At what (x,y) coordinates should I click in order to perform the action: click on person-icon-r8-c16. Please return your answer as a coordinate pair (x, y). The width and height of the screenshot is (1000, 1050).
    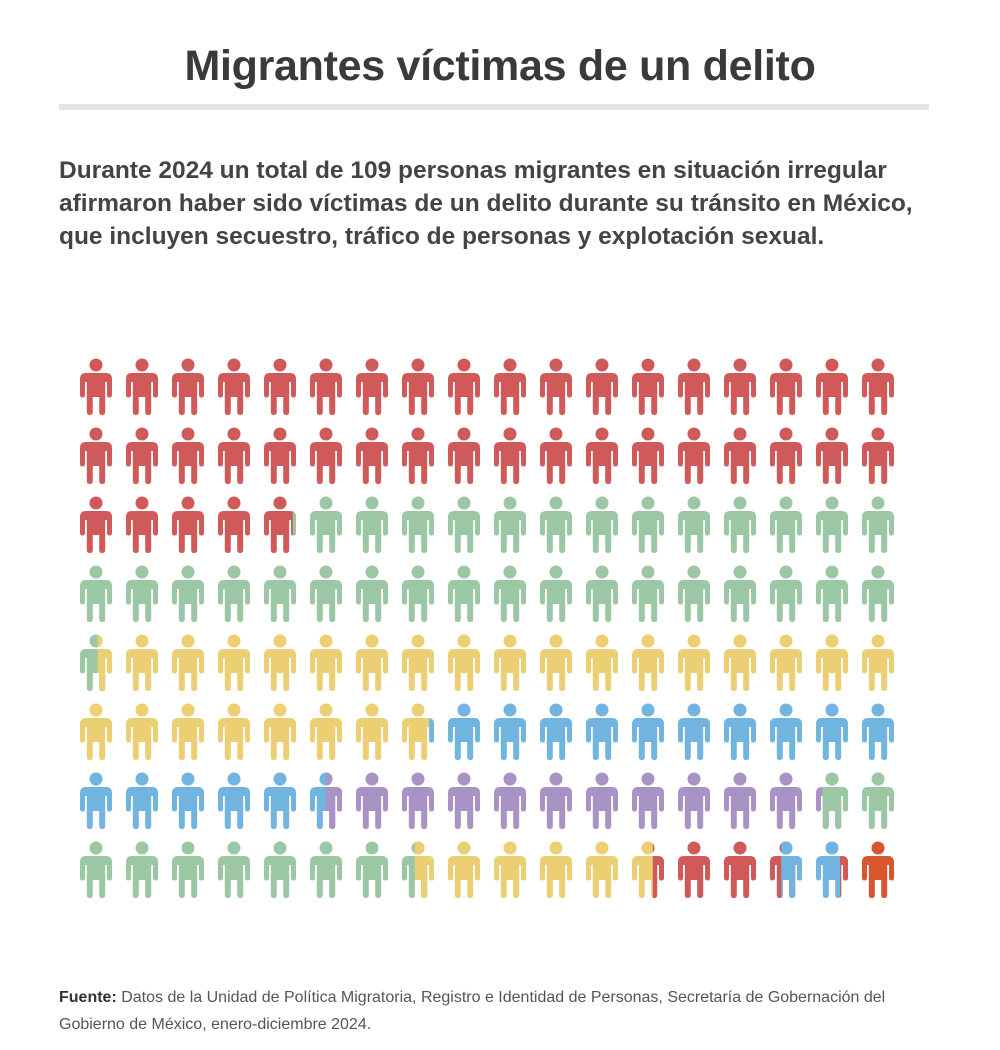
    Looking at the image, I should click on (786, 869).